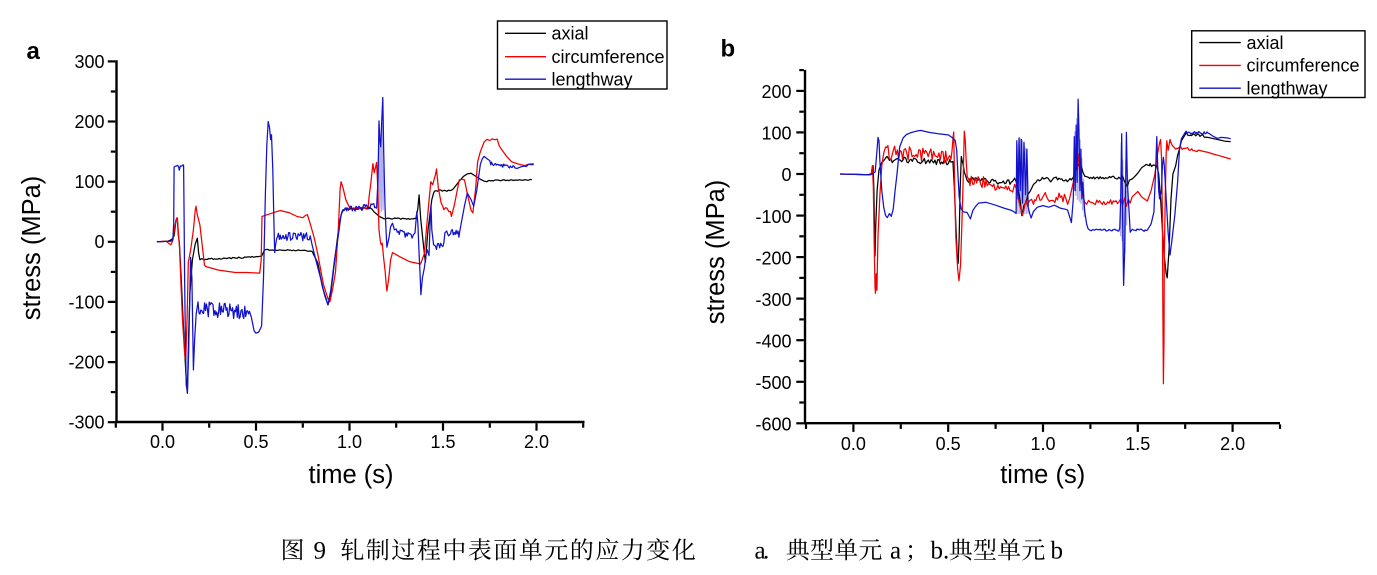 This screenshot has width=1377, height=575. I want to click on svg-text: 9, so click(320, 551).